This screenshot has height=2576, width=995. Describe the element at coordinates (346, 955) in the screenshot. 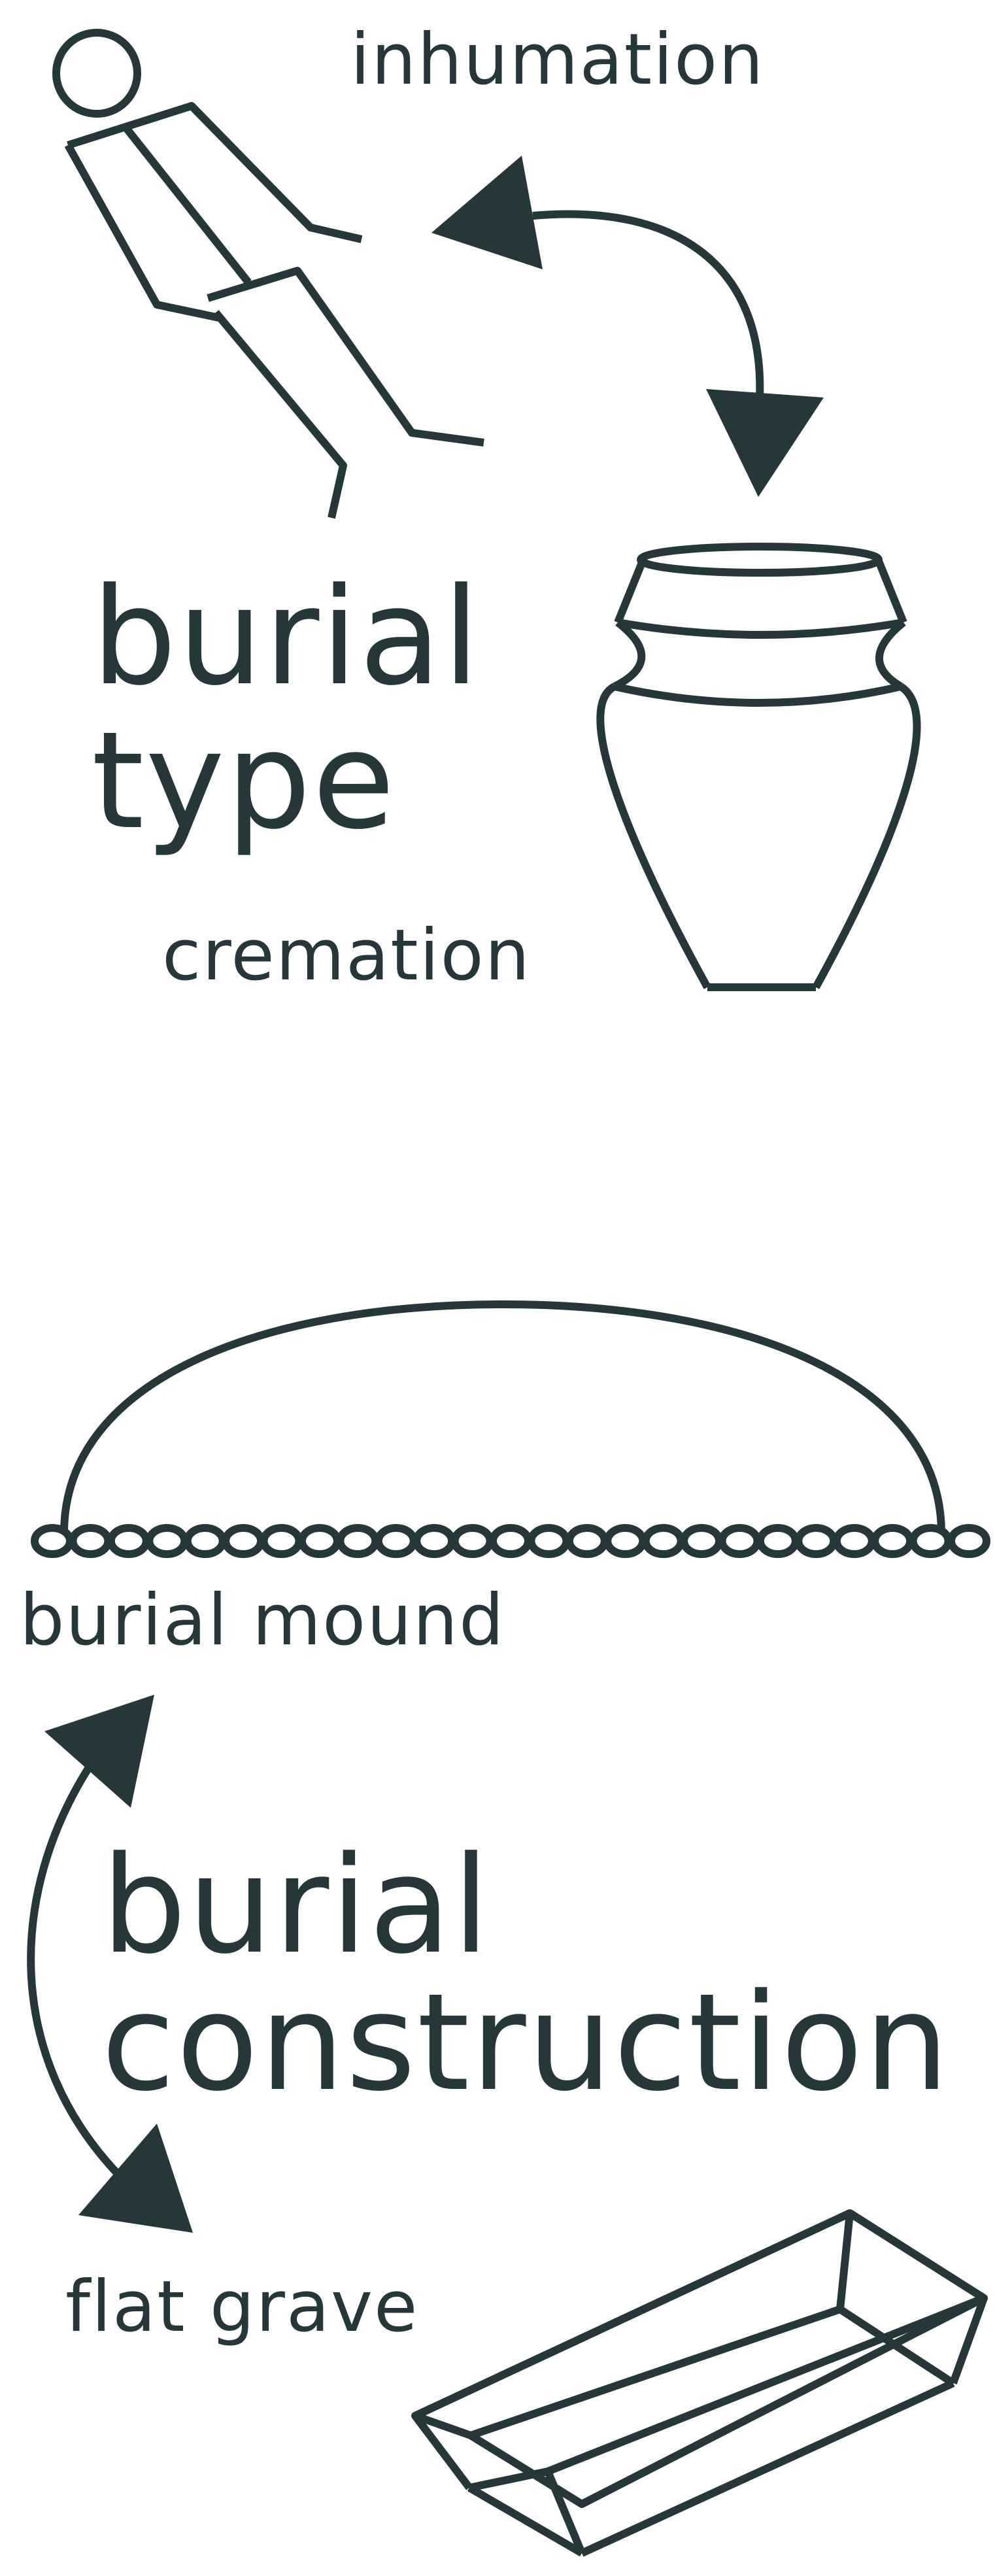

I see `option-cremation-label: cremation` at that location.